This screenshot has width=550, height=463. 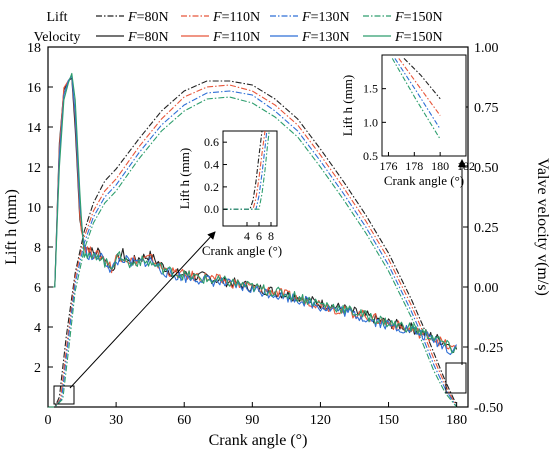 What do you see at coordinates (271, 236) in the screenshot?
I see `inset-x-tick-label: 8` at bounding box center [271, 236].